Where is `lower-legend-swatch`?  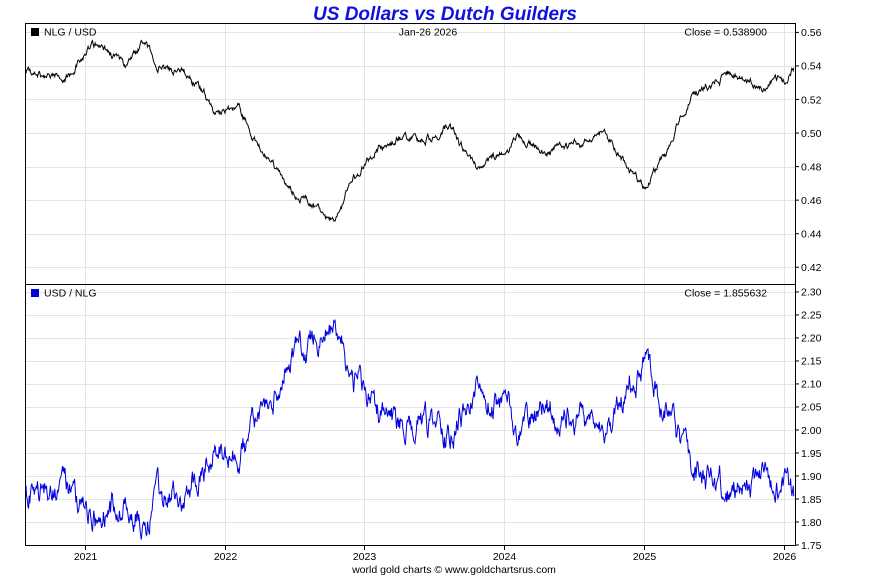 lower-legend-swatch is located at coordinates (35, 293).